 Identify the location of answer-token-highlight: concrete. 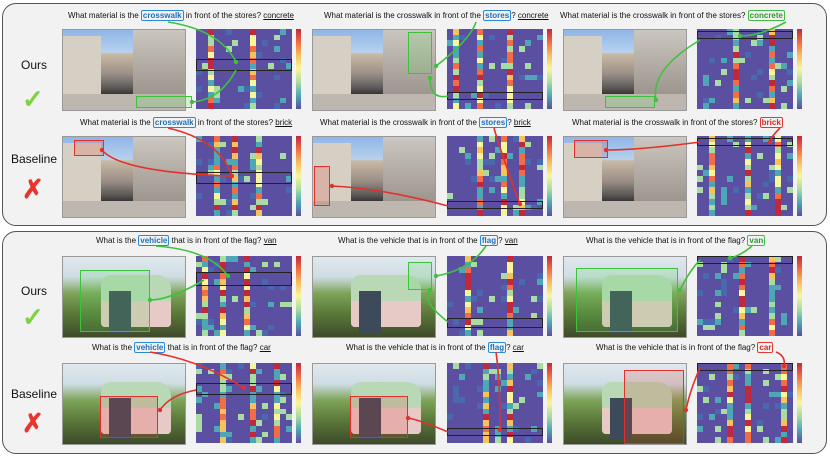
(766, 15).